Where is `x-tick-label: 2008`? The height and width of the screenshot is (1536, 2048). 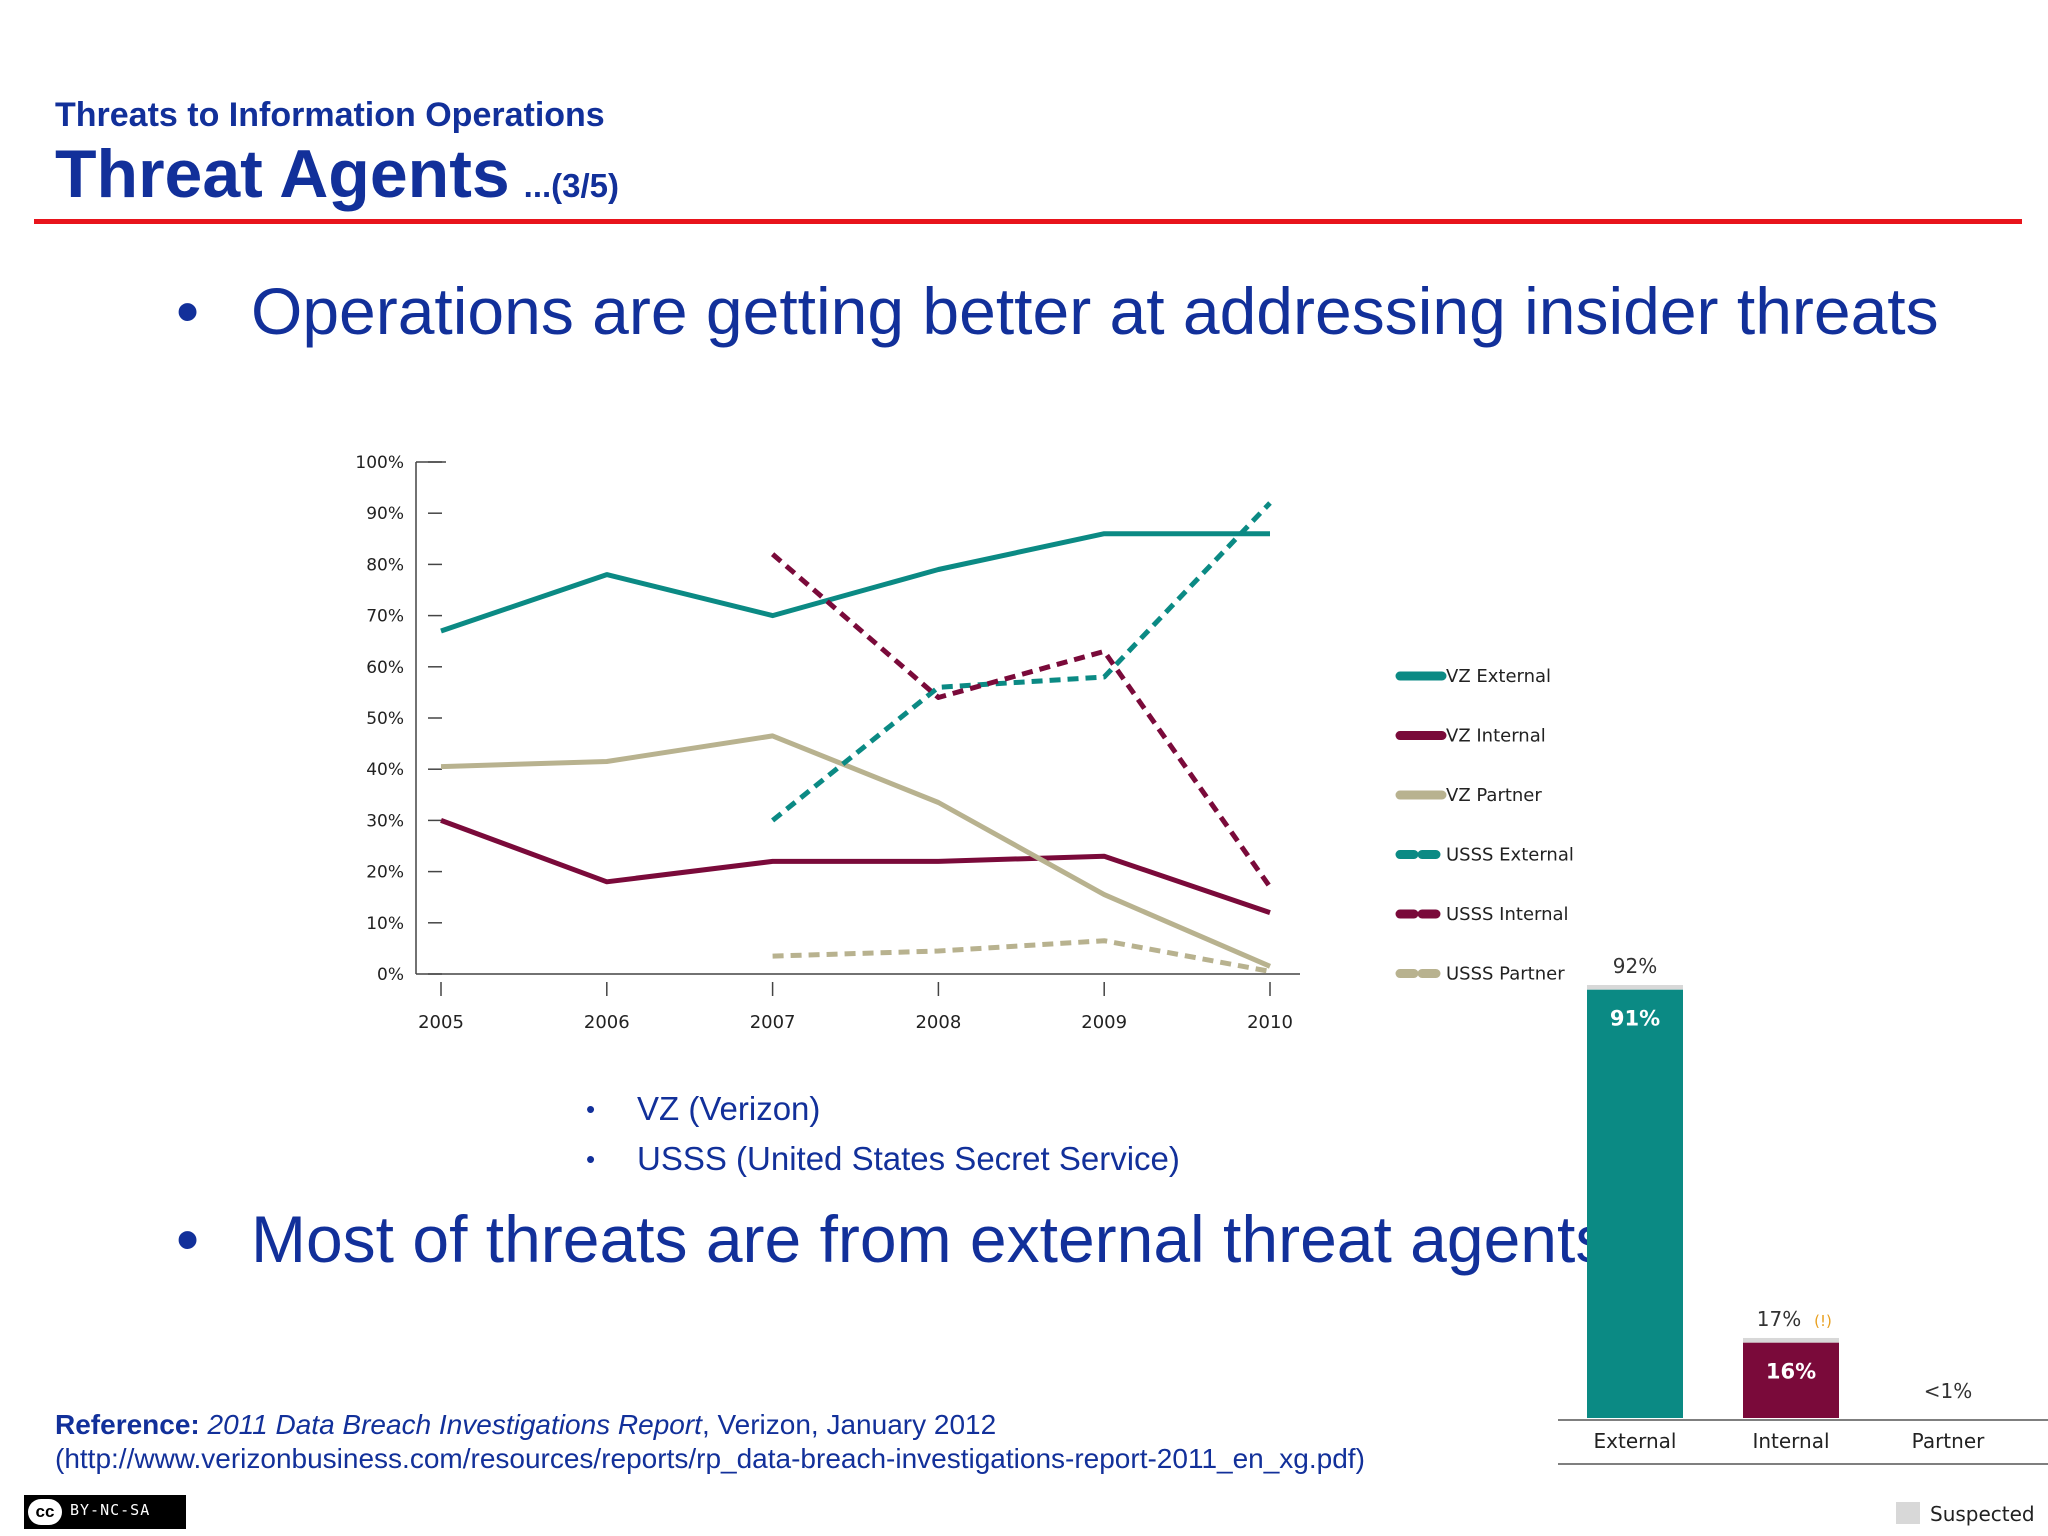
x-tick-label: 2008 is located at coordinates (938, 1022).